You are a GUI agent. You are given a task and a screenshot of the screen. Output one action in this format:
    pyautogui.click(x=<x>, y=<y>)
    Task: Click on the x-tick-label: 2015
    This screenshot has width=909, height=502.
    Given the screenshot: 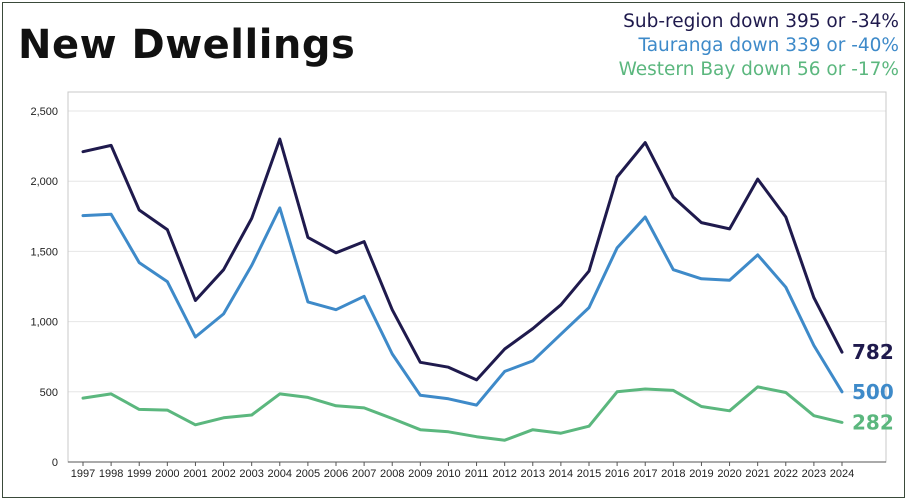 What is the action you would take?
    pyautogui.click(x=589, y=474)
    